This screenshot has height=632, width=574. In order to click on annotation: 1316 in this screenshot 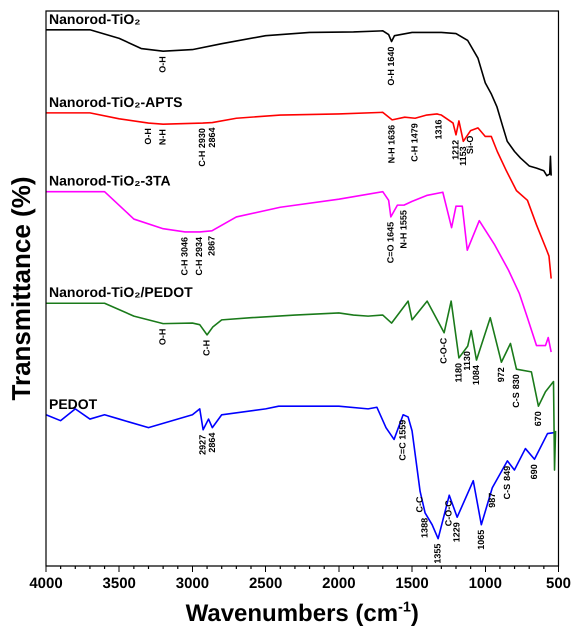, I will do `click(438, 129)`.